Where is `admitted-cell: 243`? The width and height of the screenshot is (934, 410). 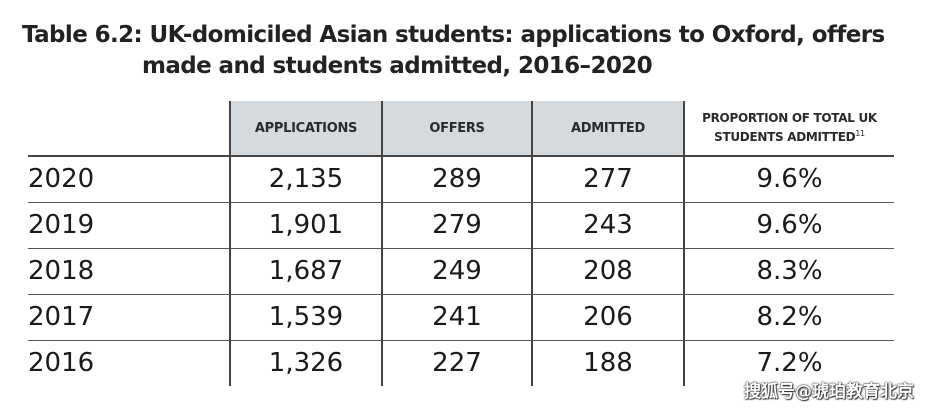
admitted-cell: 243 is located at coordinates (607, 225).